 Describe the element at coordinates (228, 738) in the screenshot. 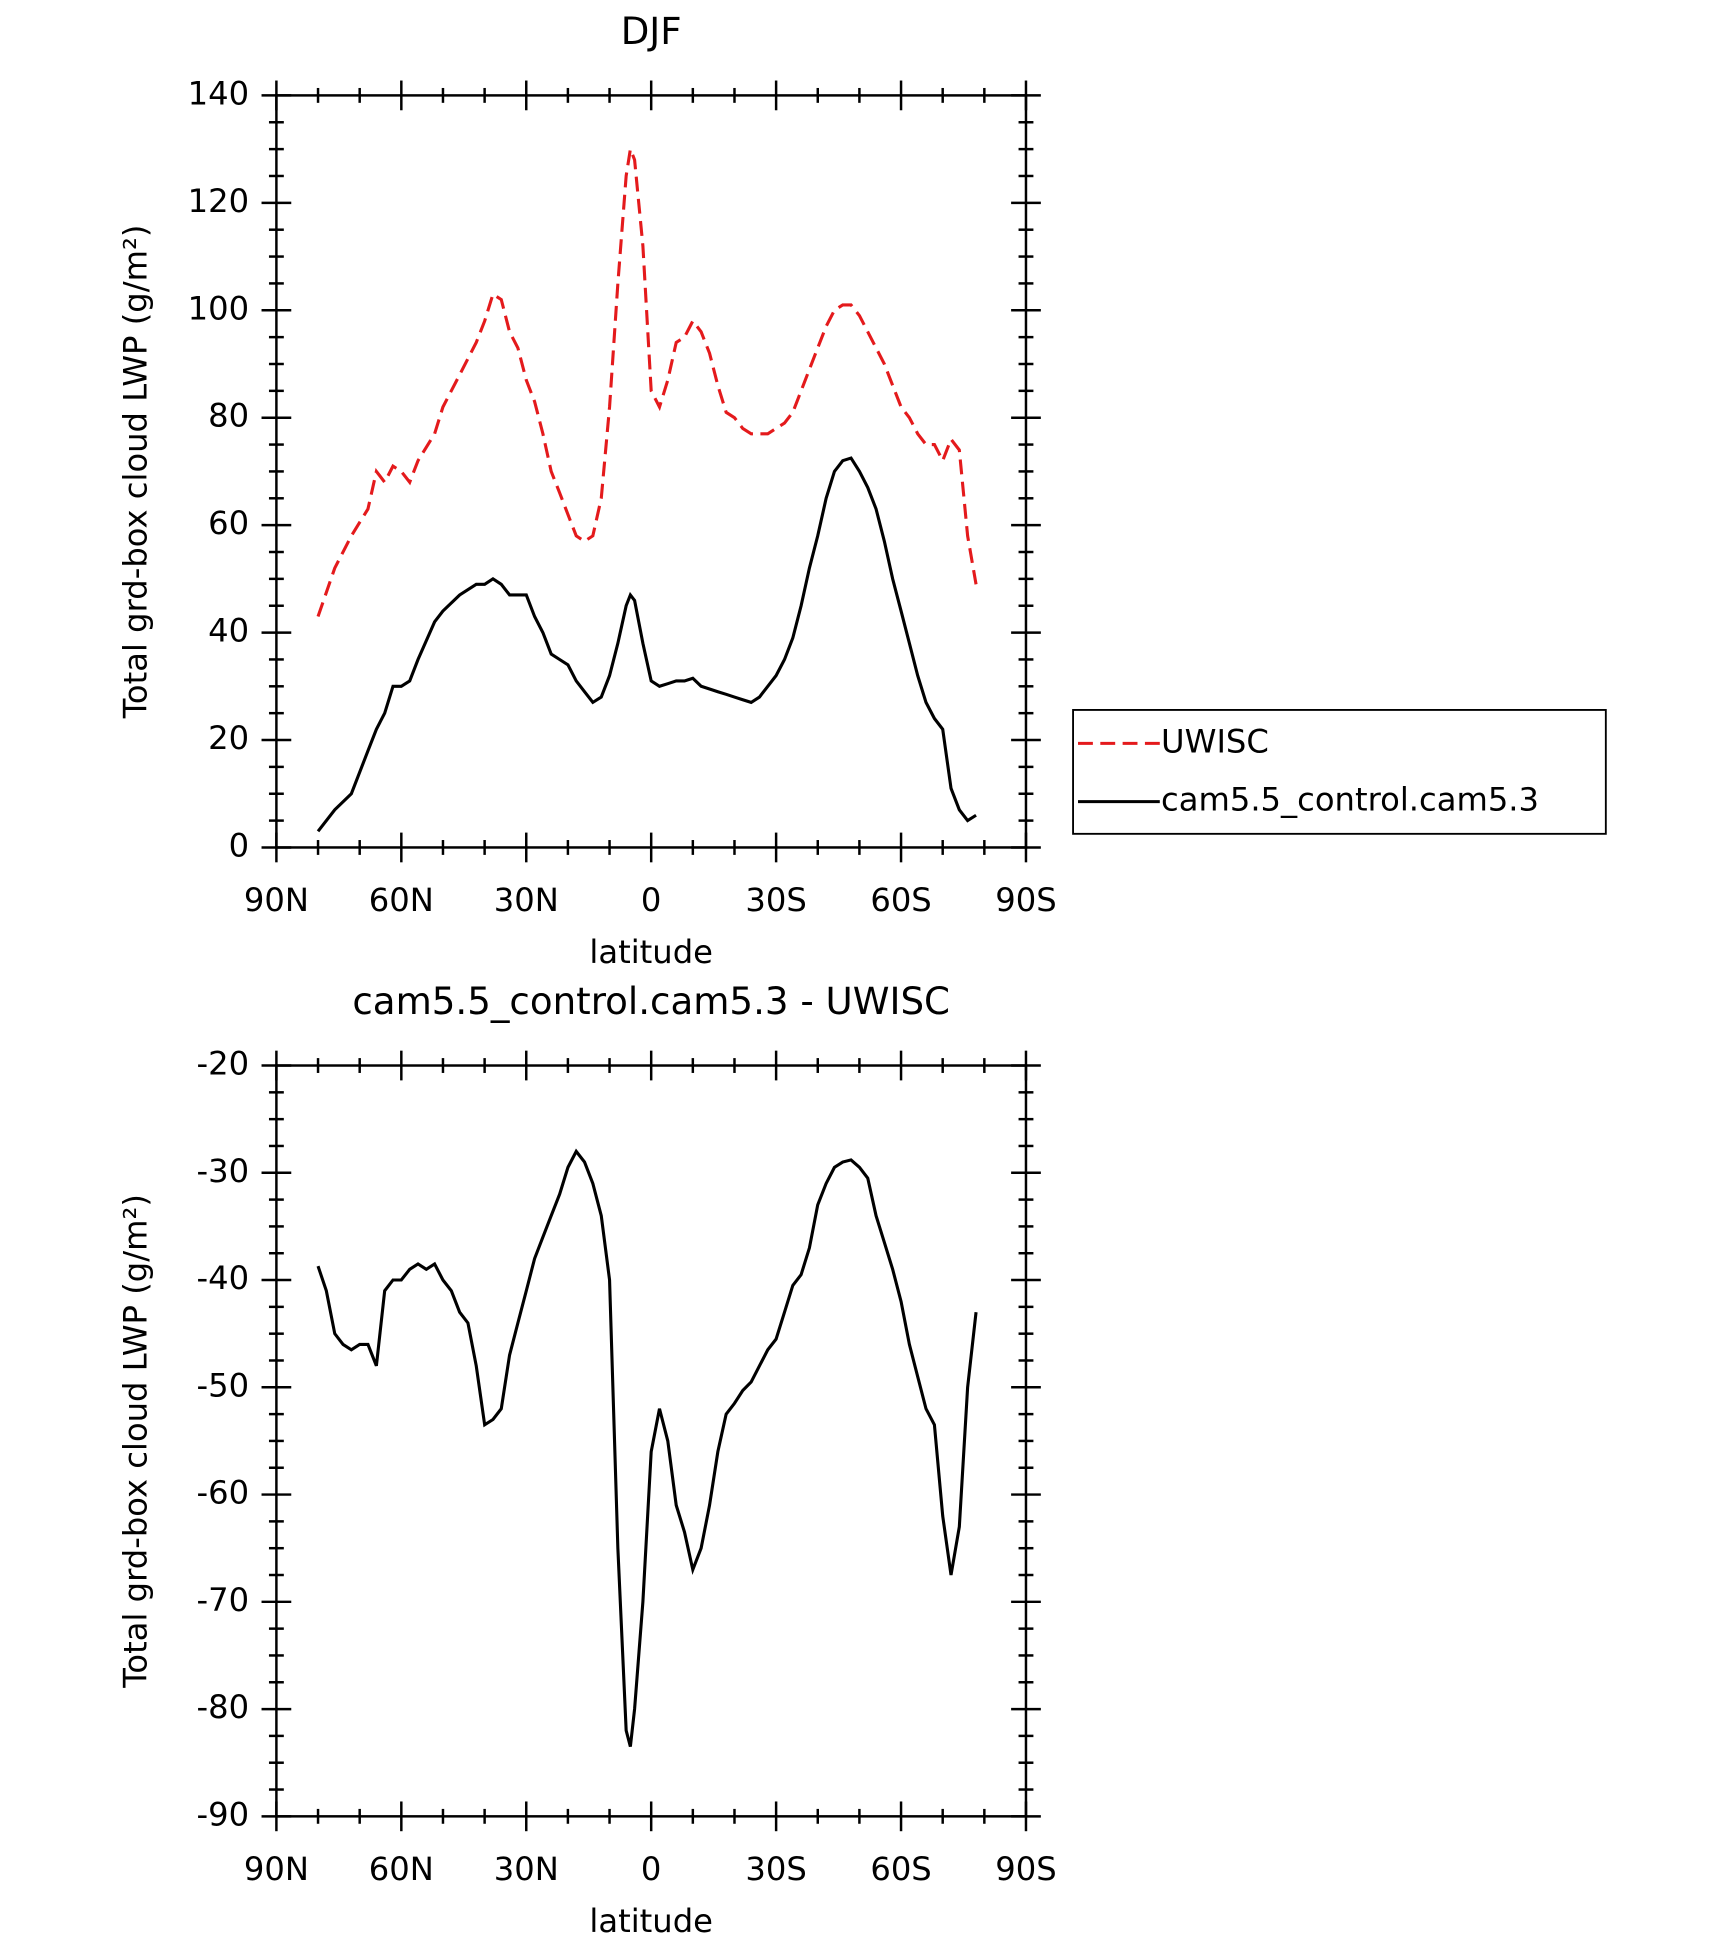

I see `y-tick-label: 20` at that location.